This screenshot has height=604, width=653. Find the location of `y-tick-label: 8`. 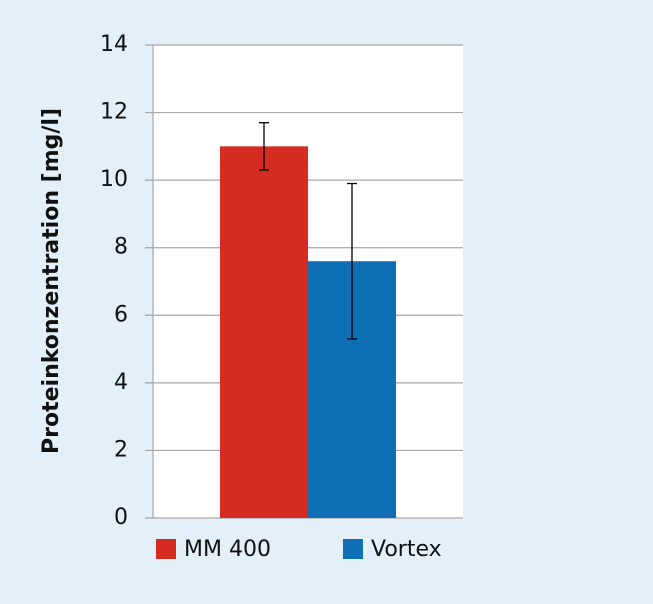

y-tick-label: 8 is located at coordinates (121, 247).